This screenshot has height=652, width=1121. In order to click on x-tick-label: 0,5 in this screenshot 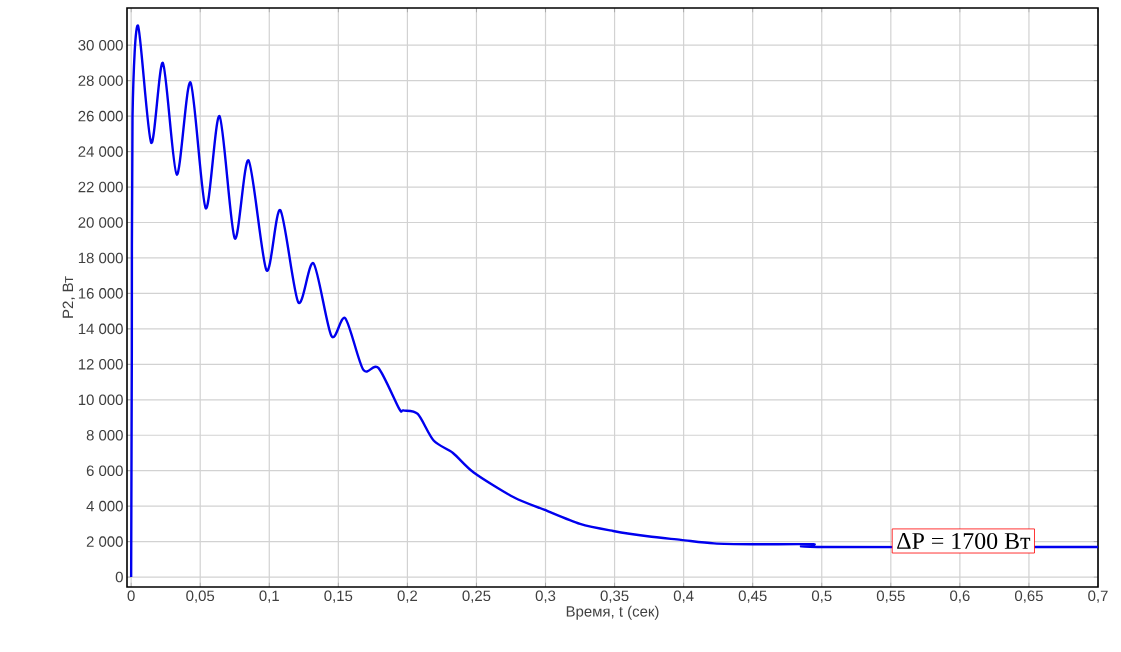, I will do `click(821, 596)`.